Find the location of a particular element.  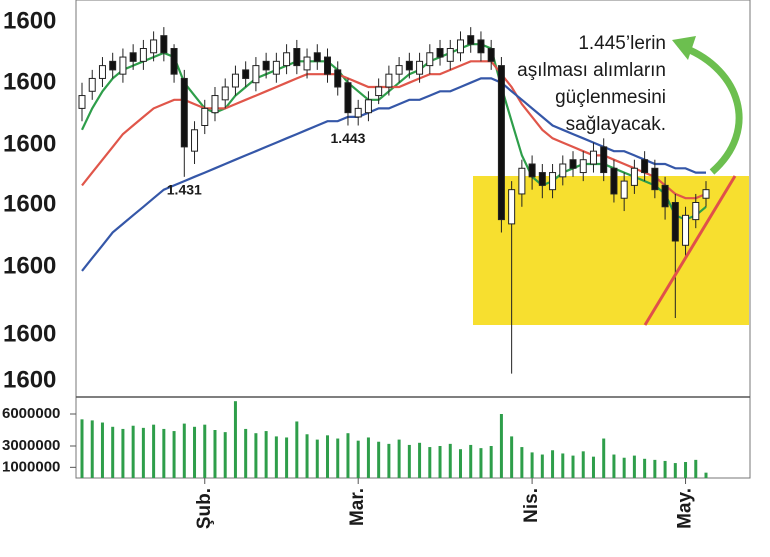

volume-tick-label: 6000000 is located at coordinates (31, 413).